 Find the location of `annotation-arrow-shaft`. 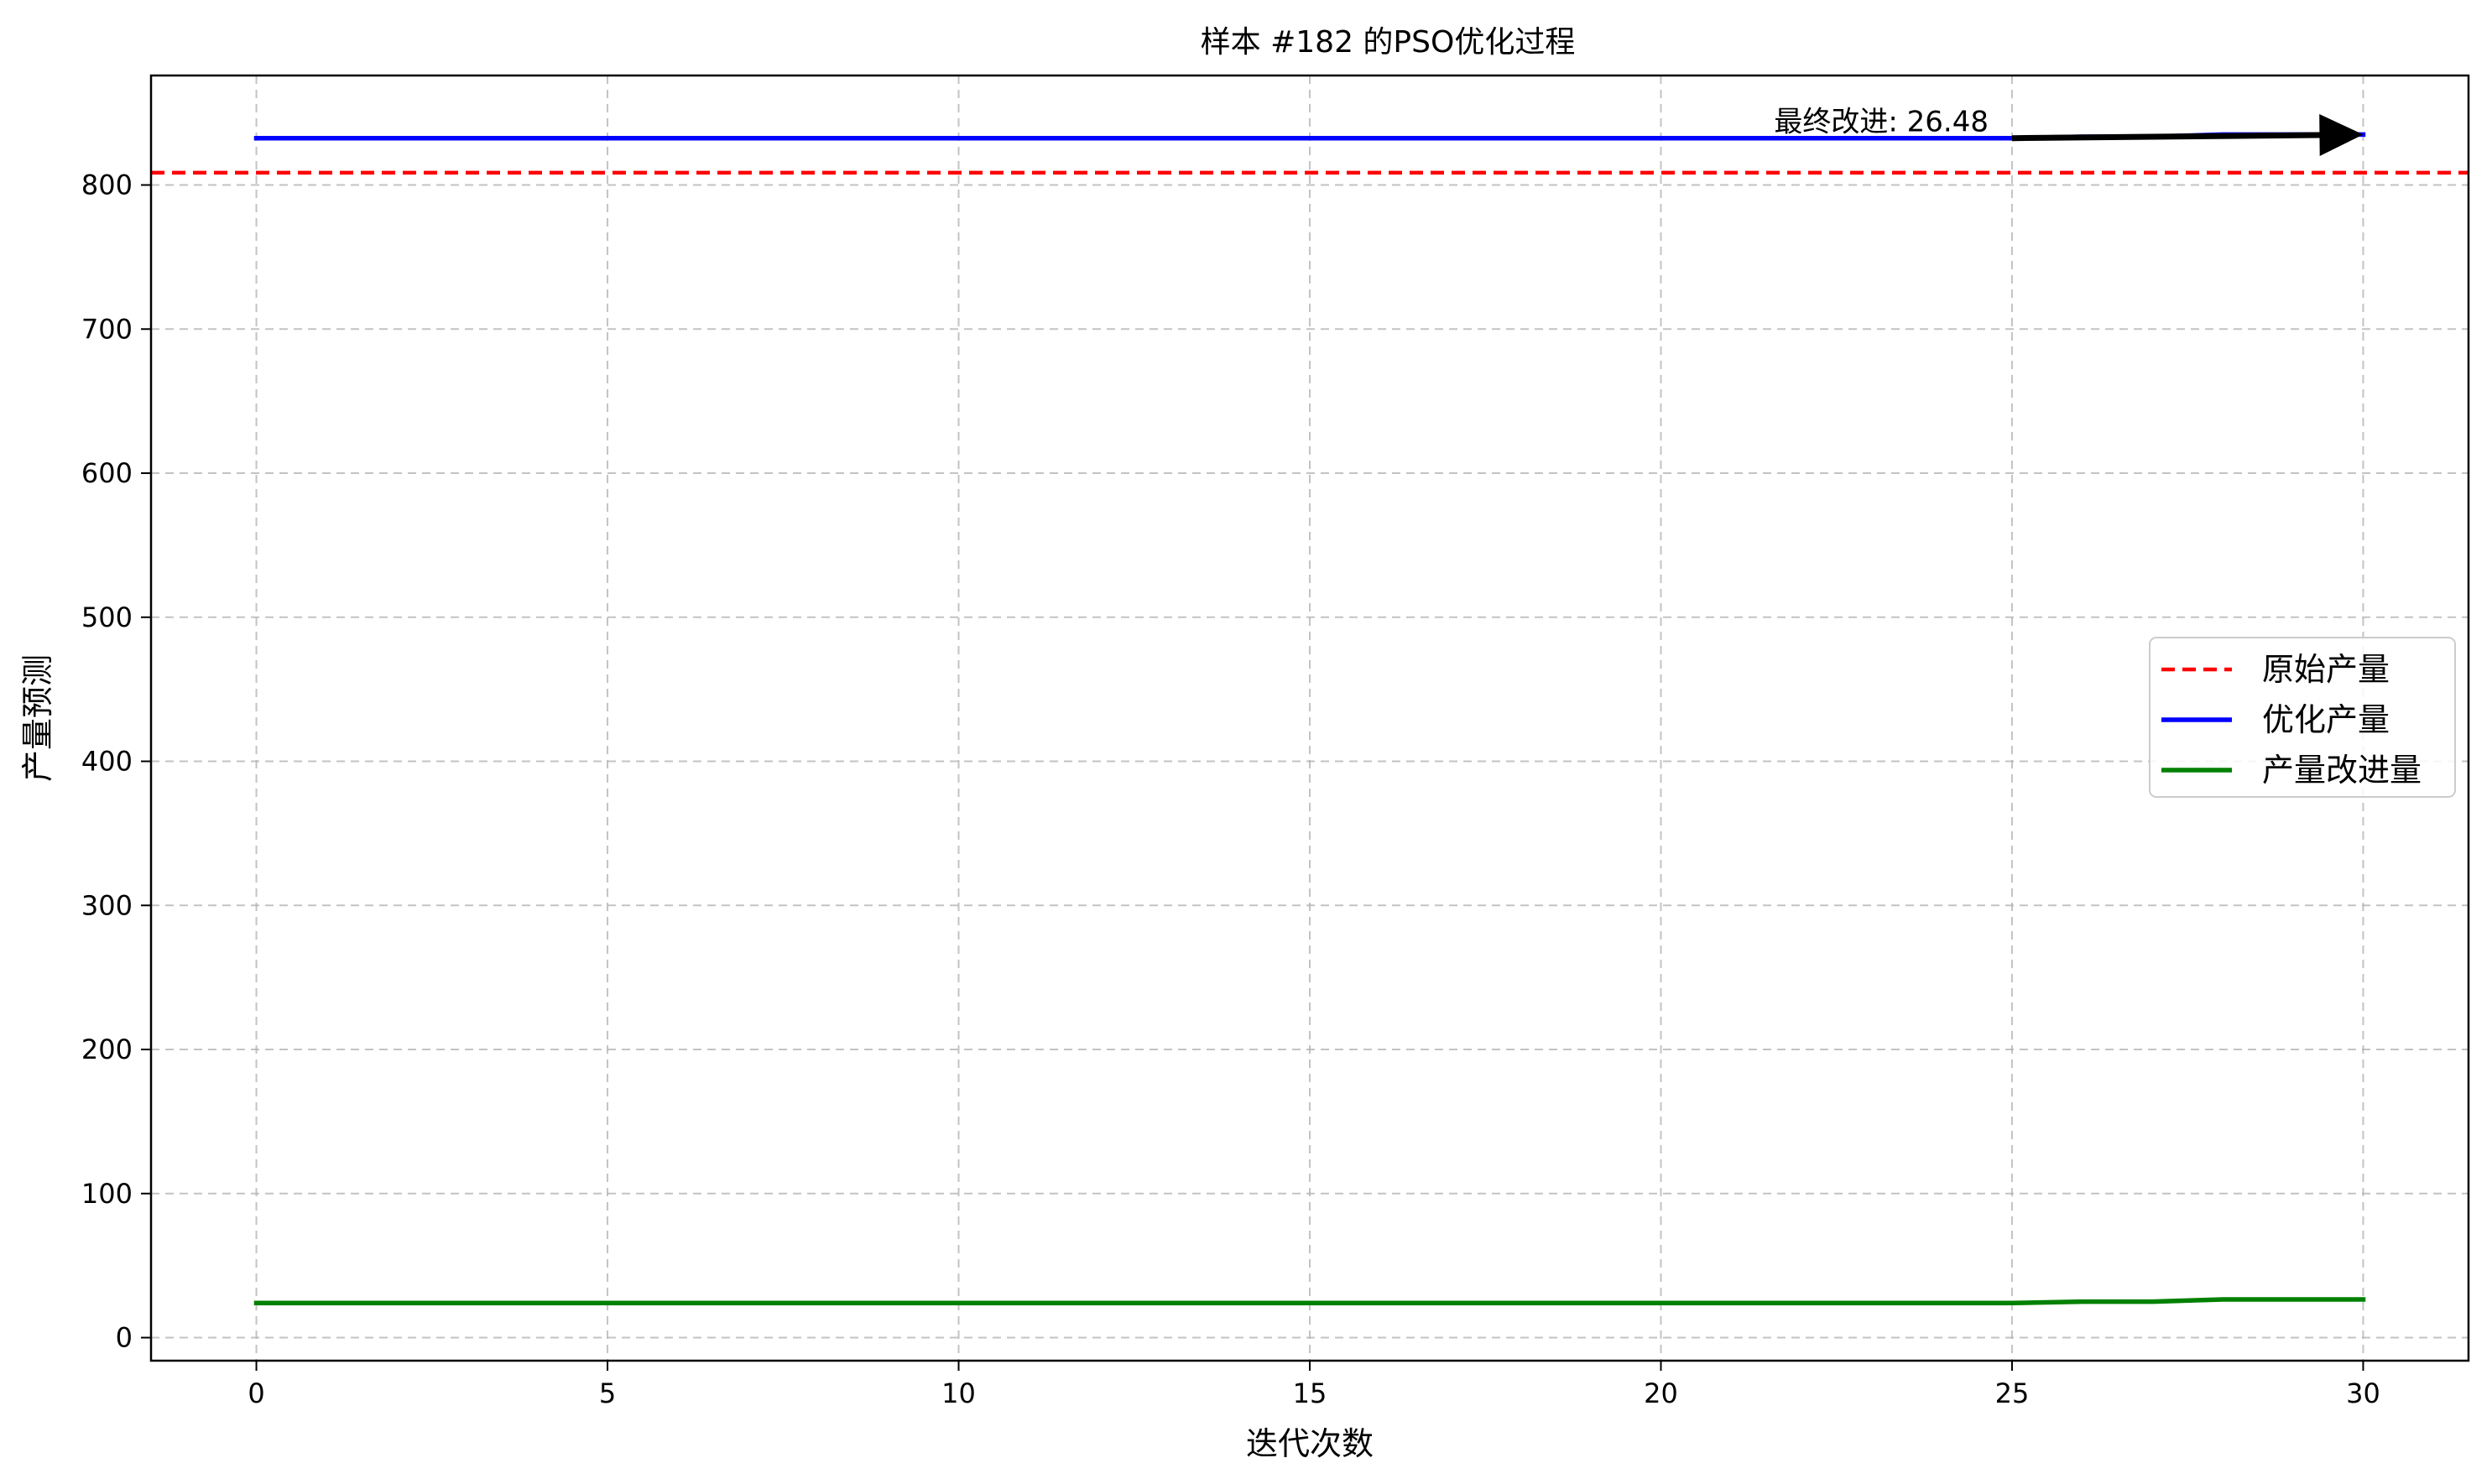

annotation-arrow-shaft is located at coordinates (2165, 137).